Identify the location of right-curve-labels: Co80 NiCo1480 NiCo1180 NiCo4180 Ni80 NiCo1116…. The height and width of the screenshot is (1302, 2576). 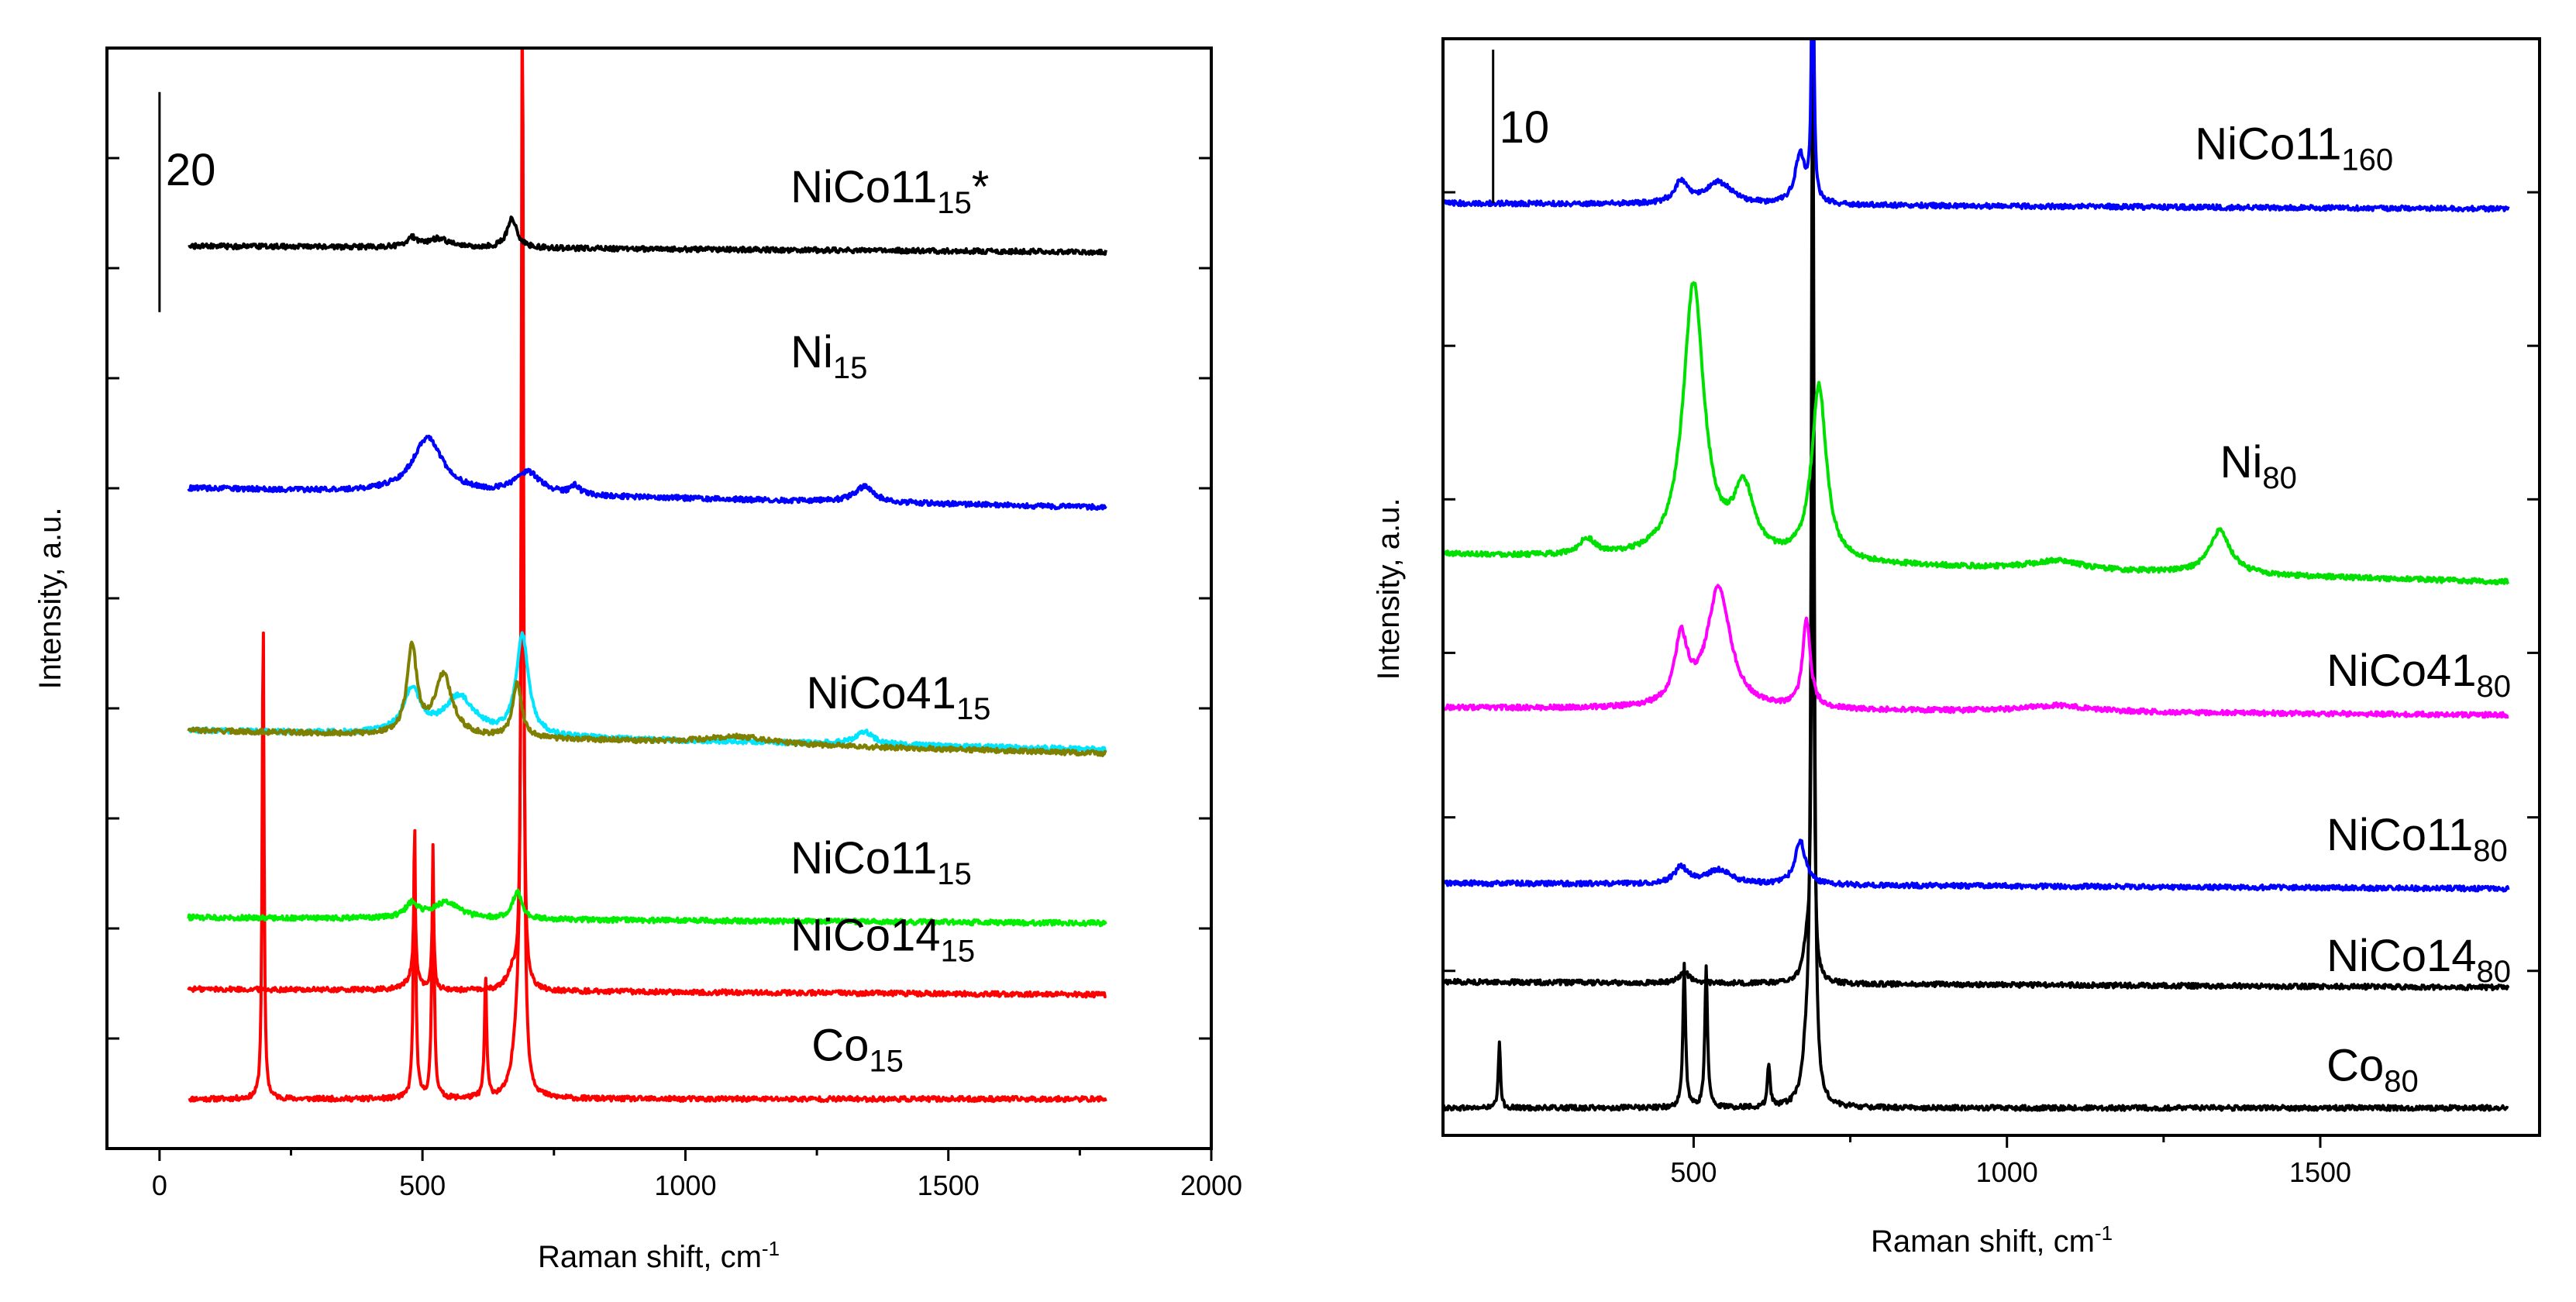
(2353, 609).